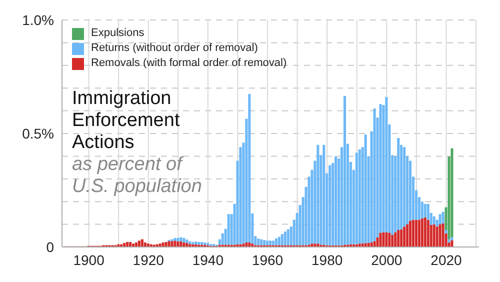  What do you see at coordinates (208, 260) in the screenshot?
I see `x-tick-label: 1940` at bounding box center [208, 260].